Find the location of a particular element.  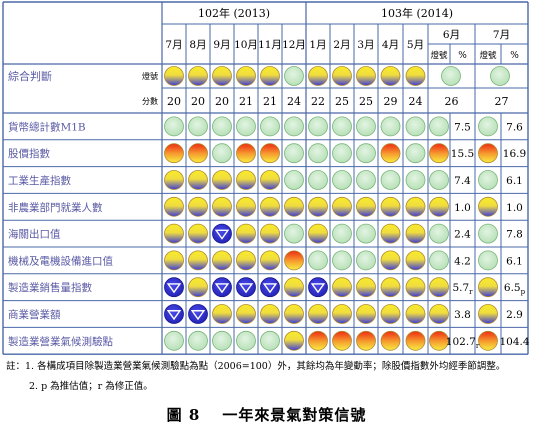

june-value: 2.4 is located at coordinates (462, 235).